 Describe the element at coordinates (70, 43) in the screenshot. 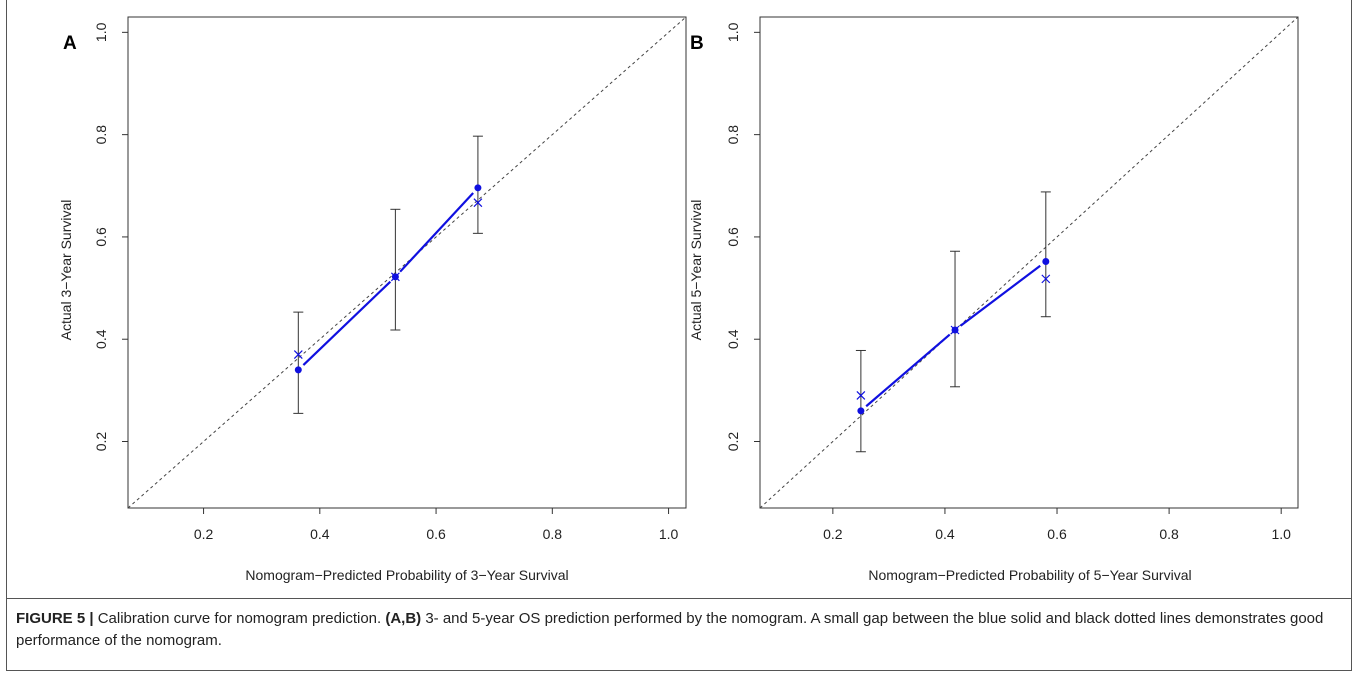

I see `panel-letter-a: A` at that location.